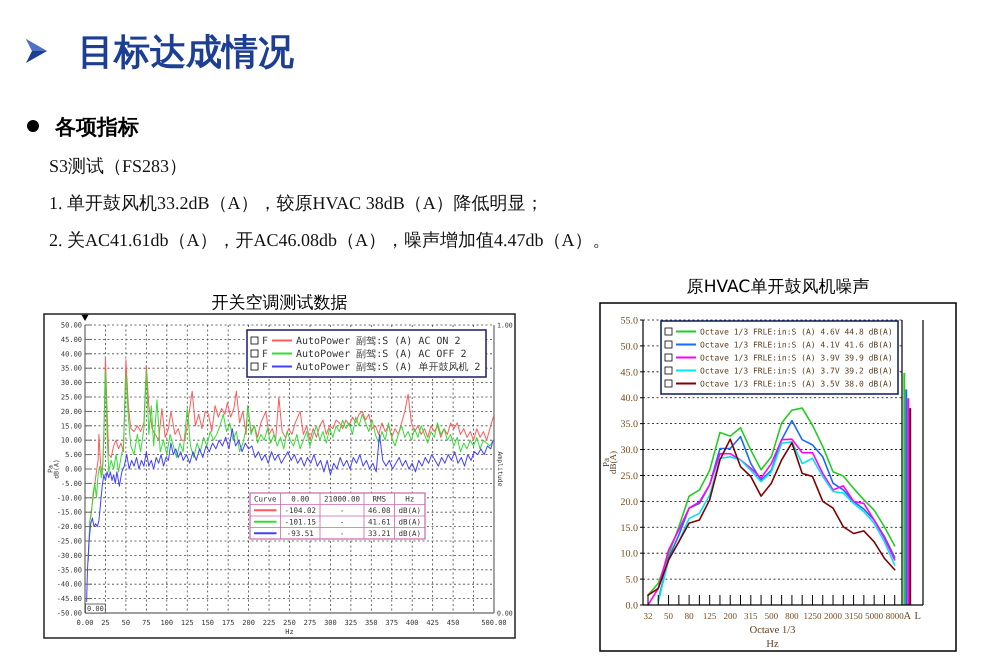 The image size is (983, 658). Describe the element at coordinates (812, 616) in the screenshot. I see `x-tick-label: 1250` at that location.